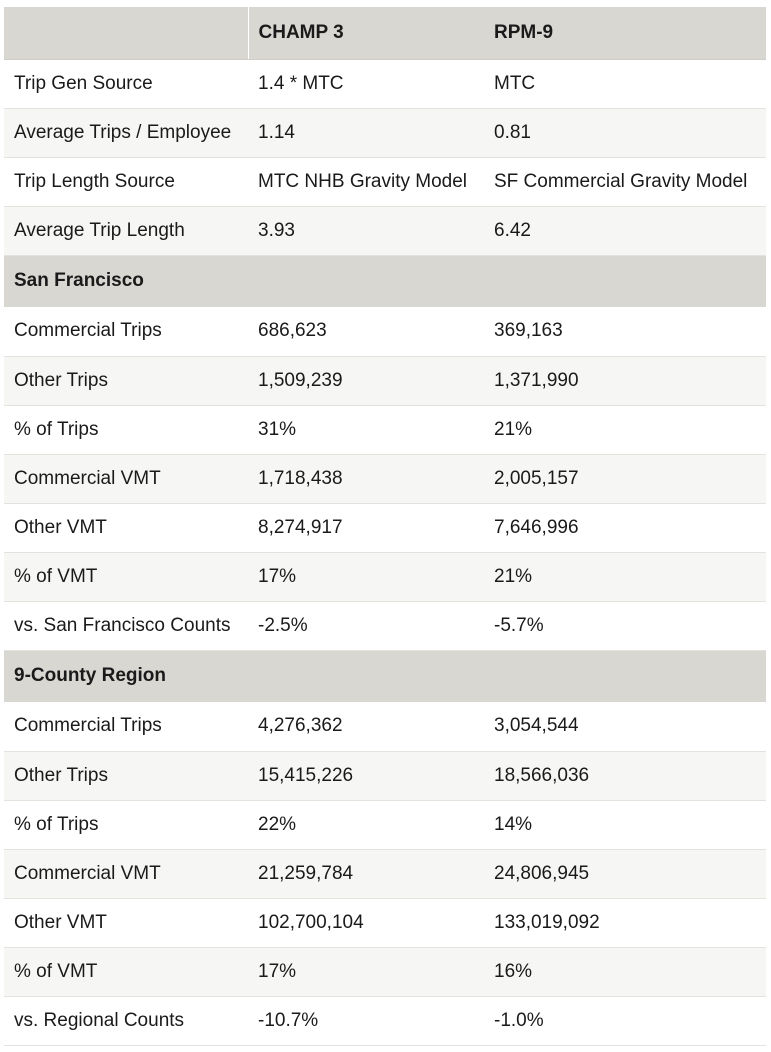 Image resolution: width=771 pixels, height=1052 pixels. What do you see at coordinates (625, 528) in the screenshot?
I see `rpm-value: 7,646,996` at bounding box center [625, 528].